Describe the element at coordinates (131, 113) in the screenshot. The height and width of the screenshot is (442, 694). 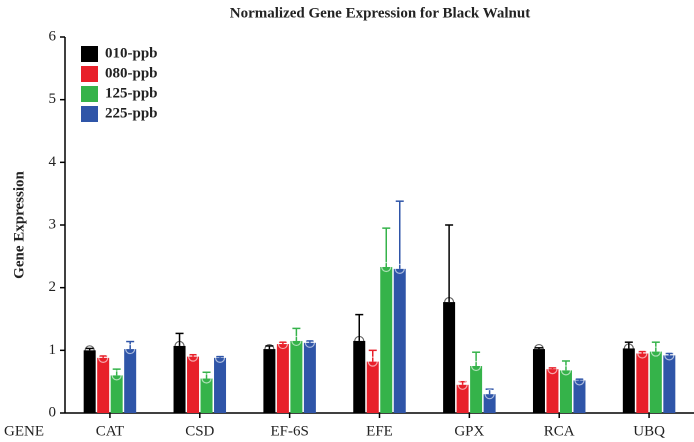
I see `legend-label: 225-ppb` at that location.